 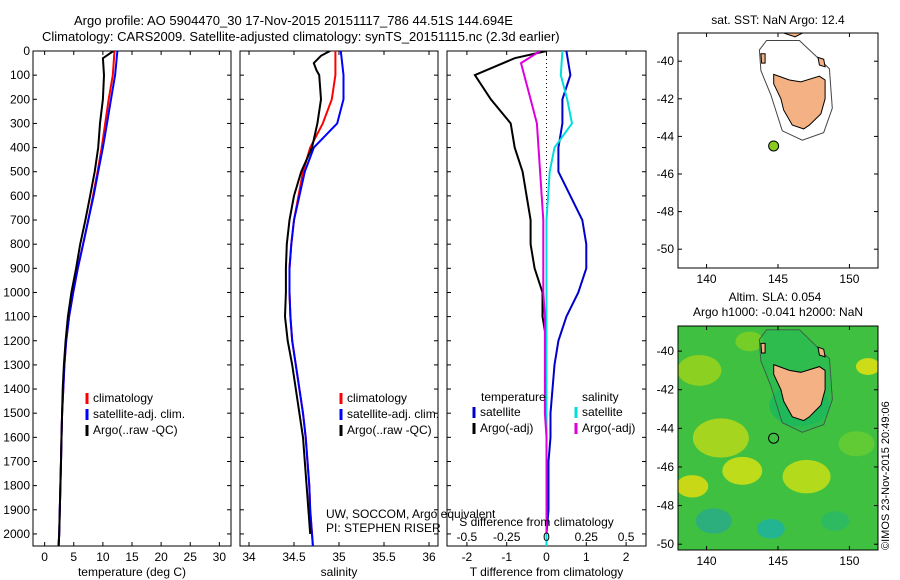 What do you see at coordinates (16, 534) in the screenshot?
I see `y-tick-label: 2000` at bounding box center [16, 534].